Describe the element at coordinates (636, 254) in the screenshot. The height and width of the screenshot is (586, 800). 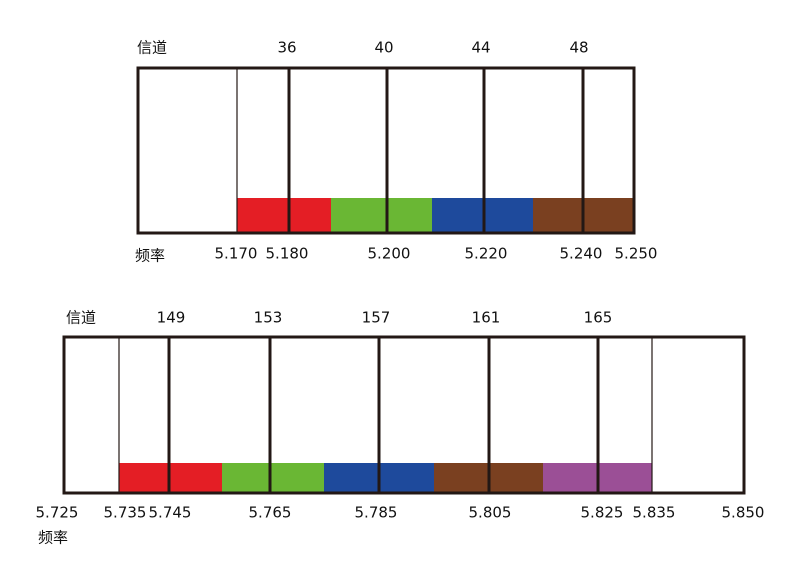
I see `frequency-value: 5.250` at that location.